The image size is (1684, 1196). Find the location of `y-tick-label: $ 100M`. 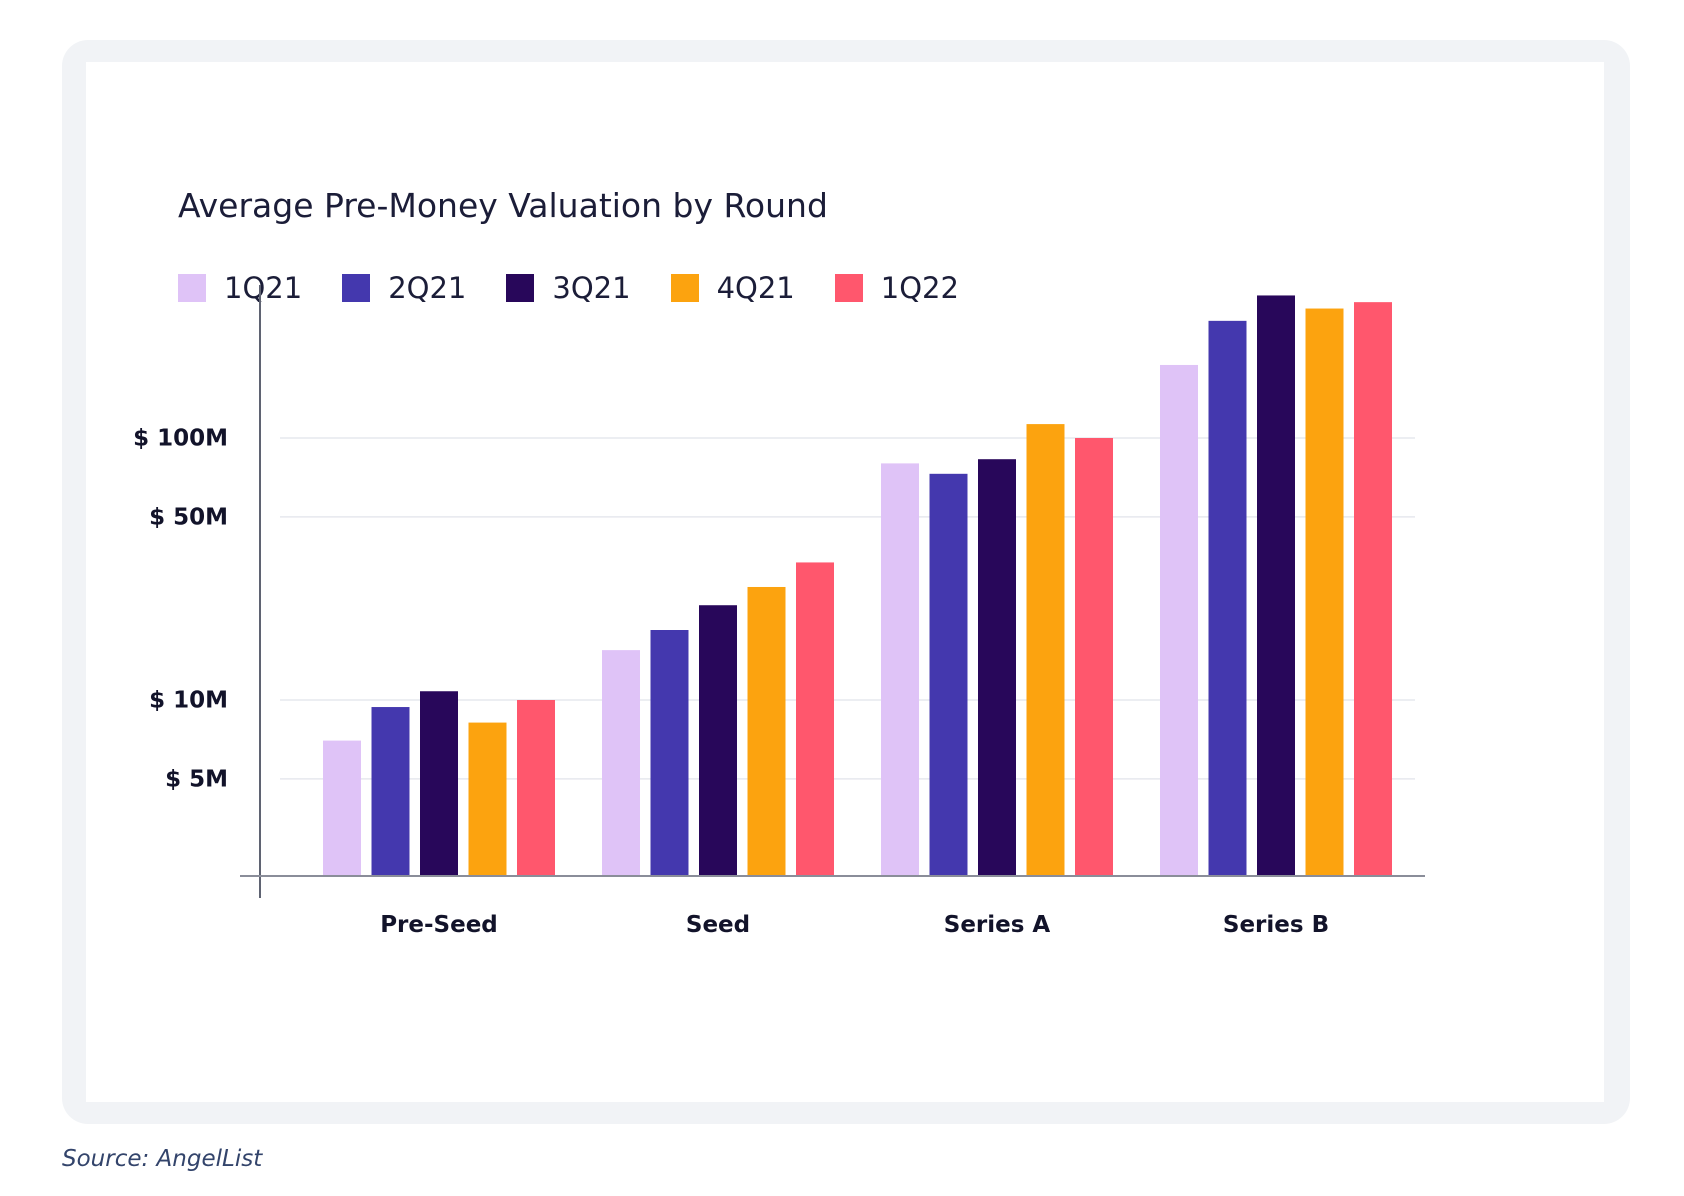

y-tick-label: $ 100M is located at coordinates (180, 439).